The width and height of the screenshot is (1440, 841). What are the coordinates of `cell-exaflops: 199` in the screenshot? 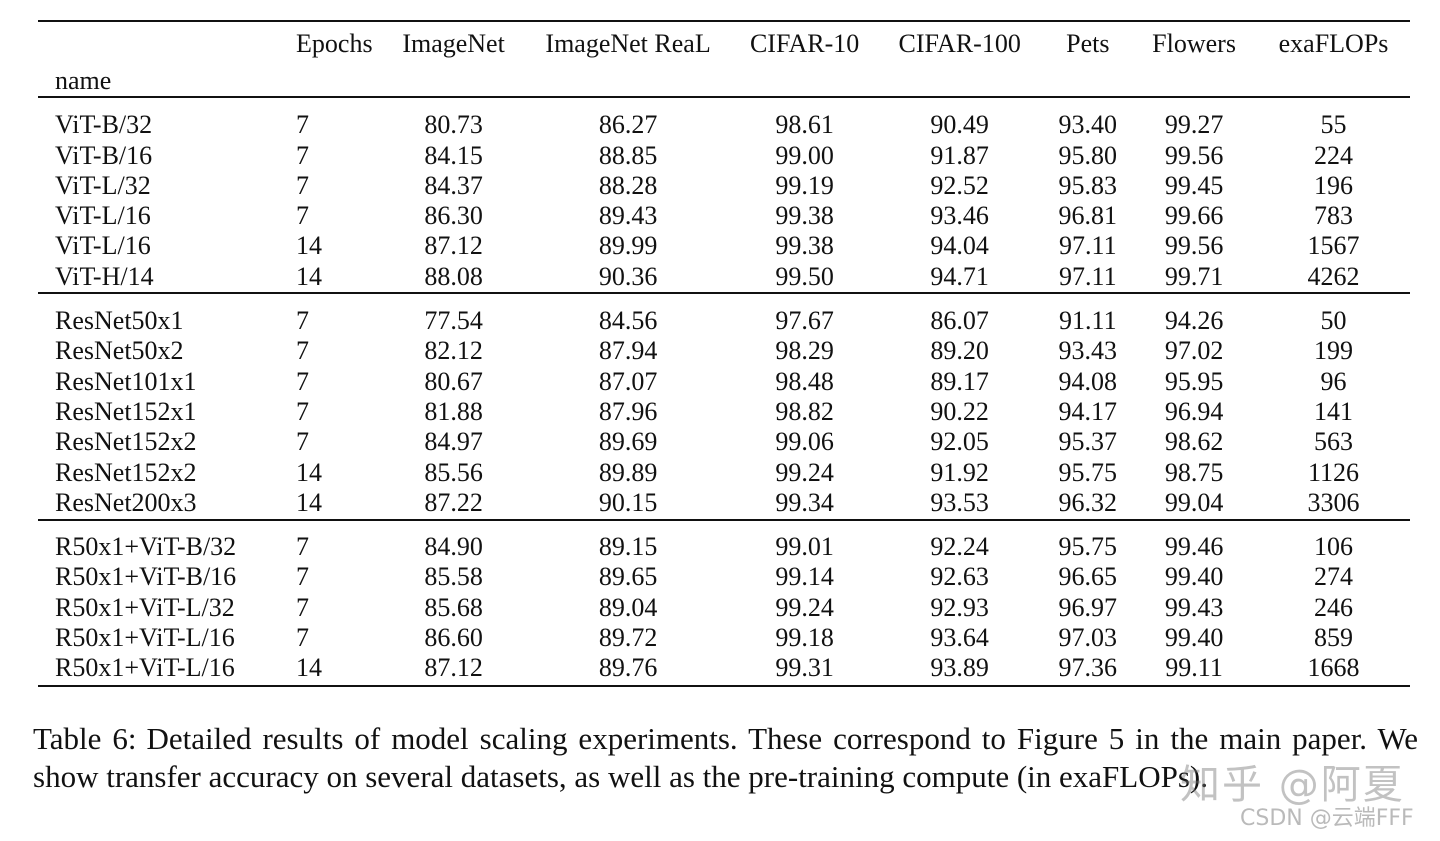 It's located at (1334, 351).